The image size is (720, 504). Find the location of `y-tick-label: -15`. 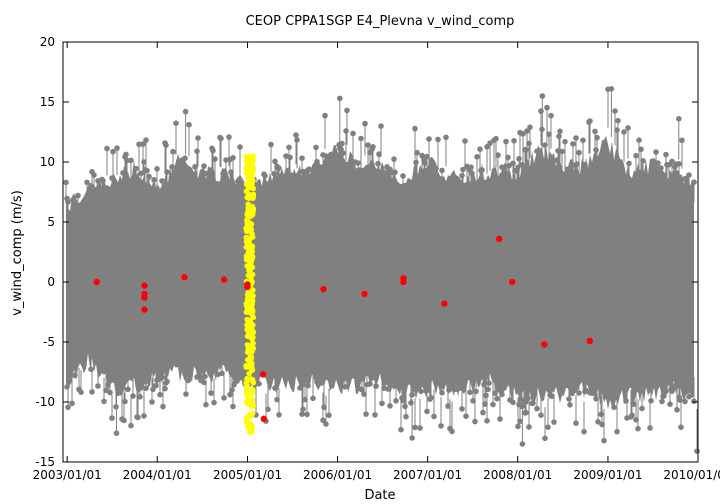

y-tick-label: -15 is located at coordinates (45, 462).